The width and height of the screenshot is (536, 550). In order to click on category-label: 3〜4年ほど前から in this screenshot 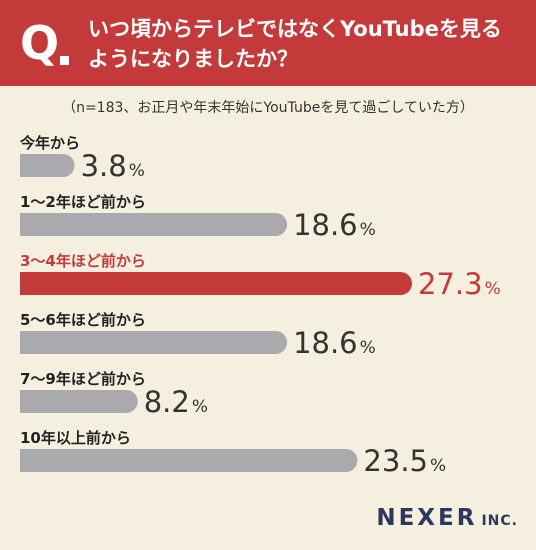, I will do `click(83, 261)`.